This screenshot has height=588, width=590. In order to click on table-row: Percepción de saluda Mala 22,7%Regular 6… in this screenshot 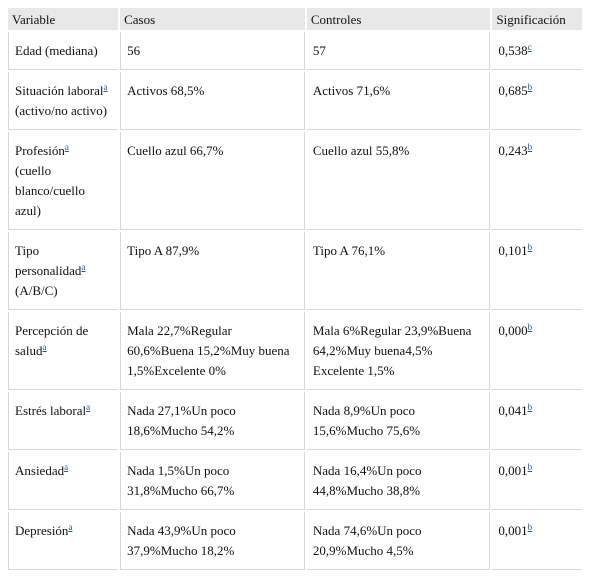, I will do `click(295, 351)`.